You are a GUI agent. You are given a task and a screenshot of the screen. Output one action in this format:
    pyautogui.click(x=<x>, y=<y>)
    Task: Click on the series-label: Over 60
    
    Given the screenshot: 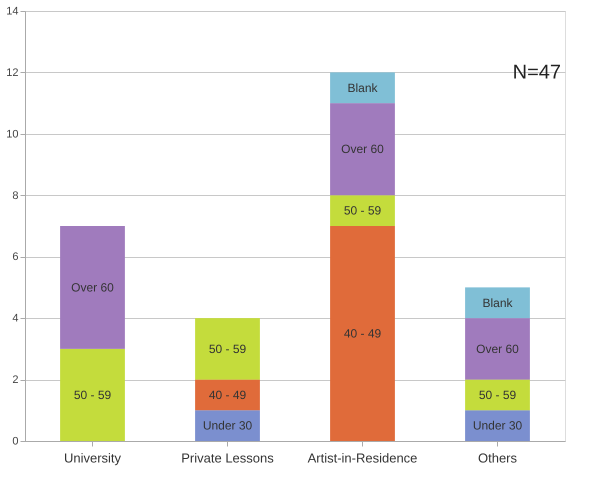 What is the action you would take?
    pyautogui.click(x=362, y=149)
    